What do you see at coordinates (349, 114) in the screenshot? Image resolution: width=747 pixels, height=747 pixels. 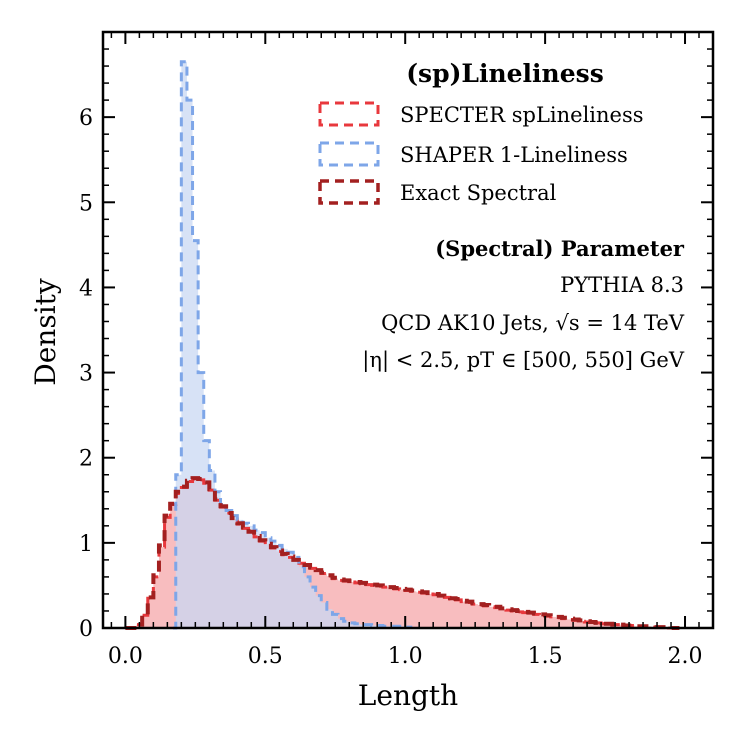 I see `specter-spllineliness-legend-swatch` at bounding box center [349, 114].